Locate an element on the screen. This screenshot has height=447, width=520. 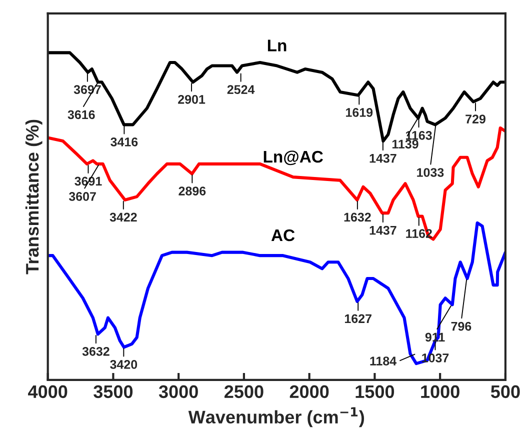
annotation: 1033 is located at coordinates (430, 172).